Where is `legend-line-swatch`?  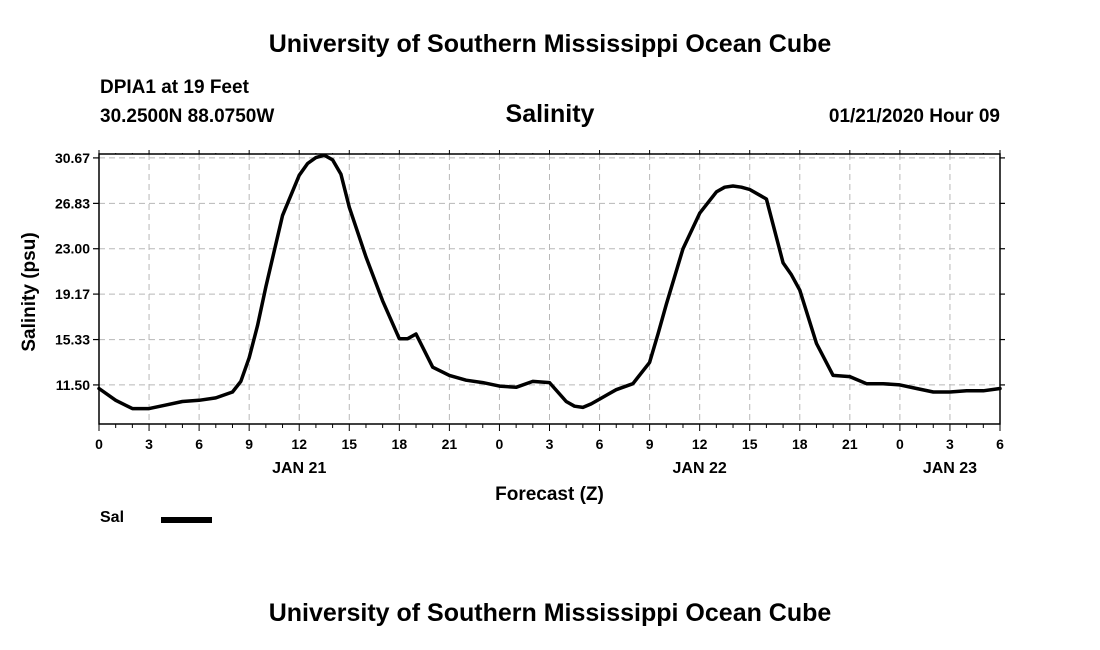
legend-line-swatch is located at coordinates (186, 520).